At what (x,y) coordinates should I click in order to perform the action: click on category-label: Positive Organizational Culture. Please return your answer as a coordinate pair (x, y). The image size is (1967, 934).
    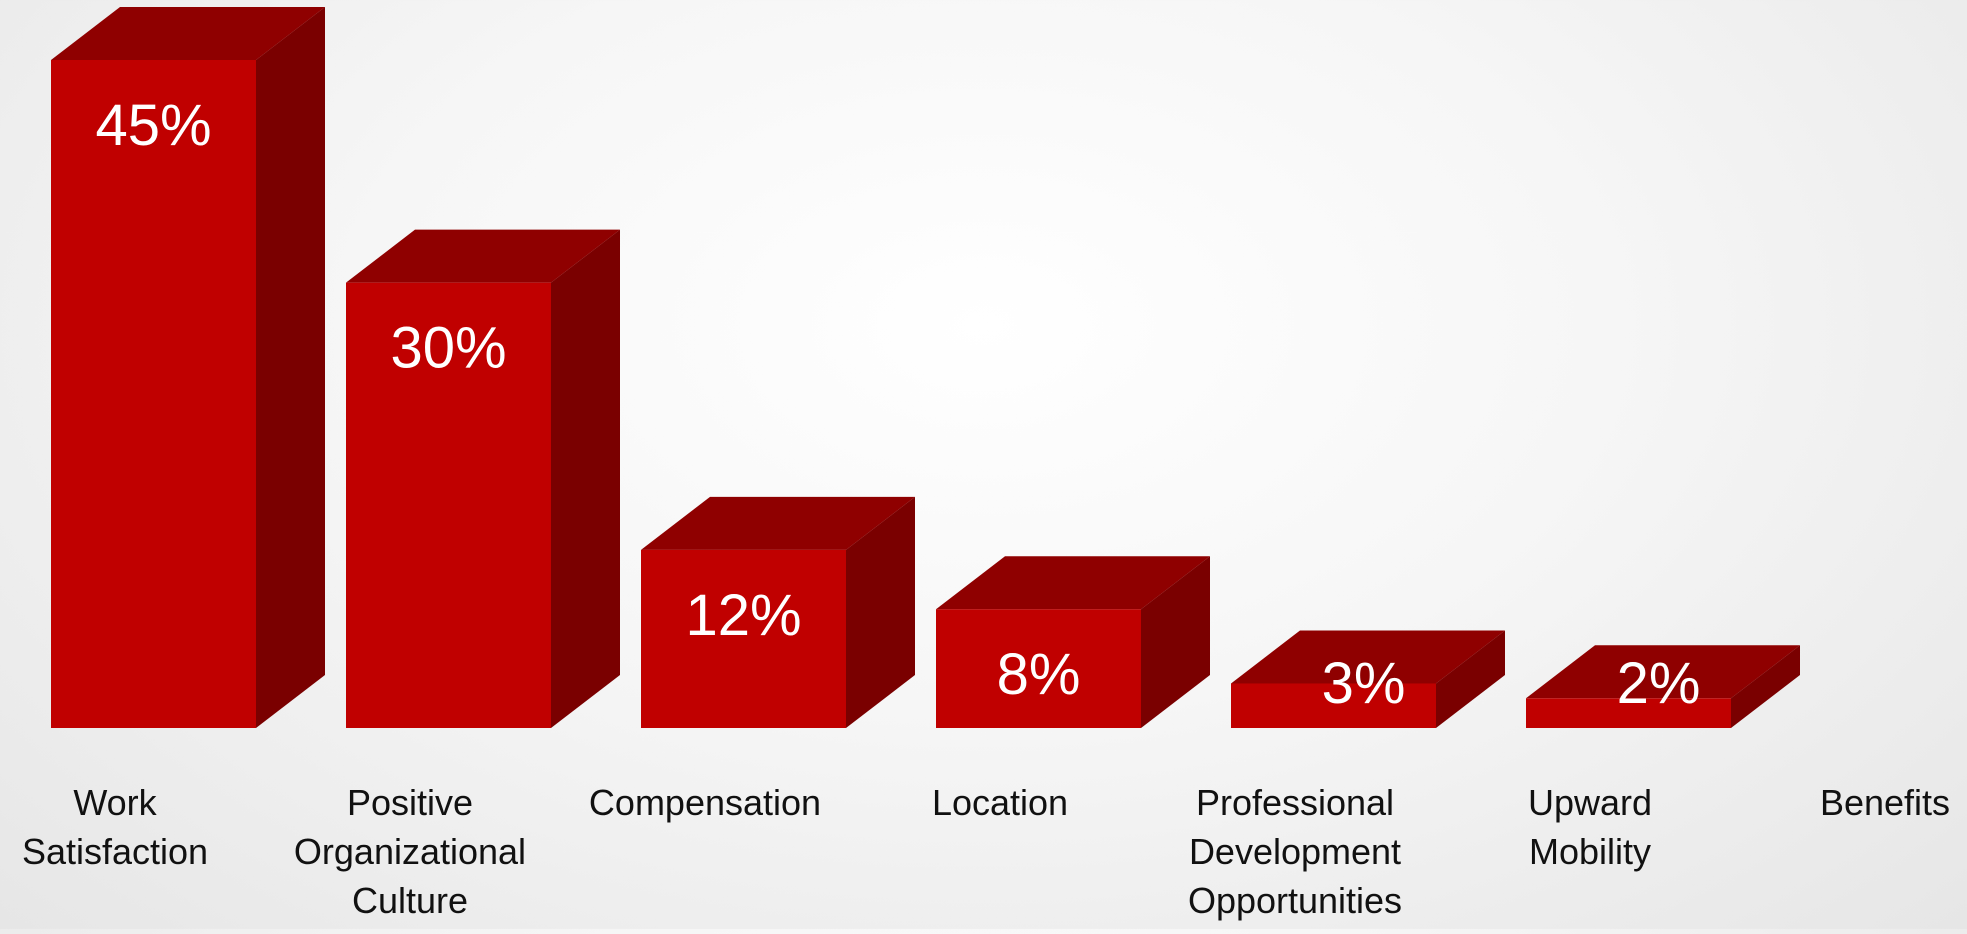
    Looking at the image, I should click on (410, 851).